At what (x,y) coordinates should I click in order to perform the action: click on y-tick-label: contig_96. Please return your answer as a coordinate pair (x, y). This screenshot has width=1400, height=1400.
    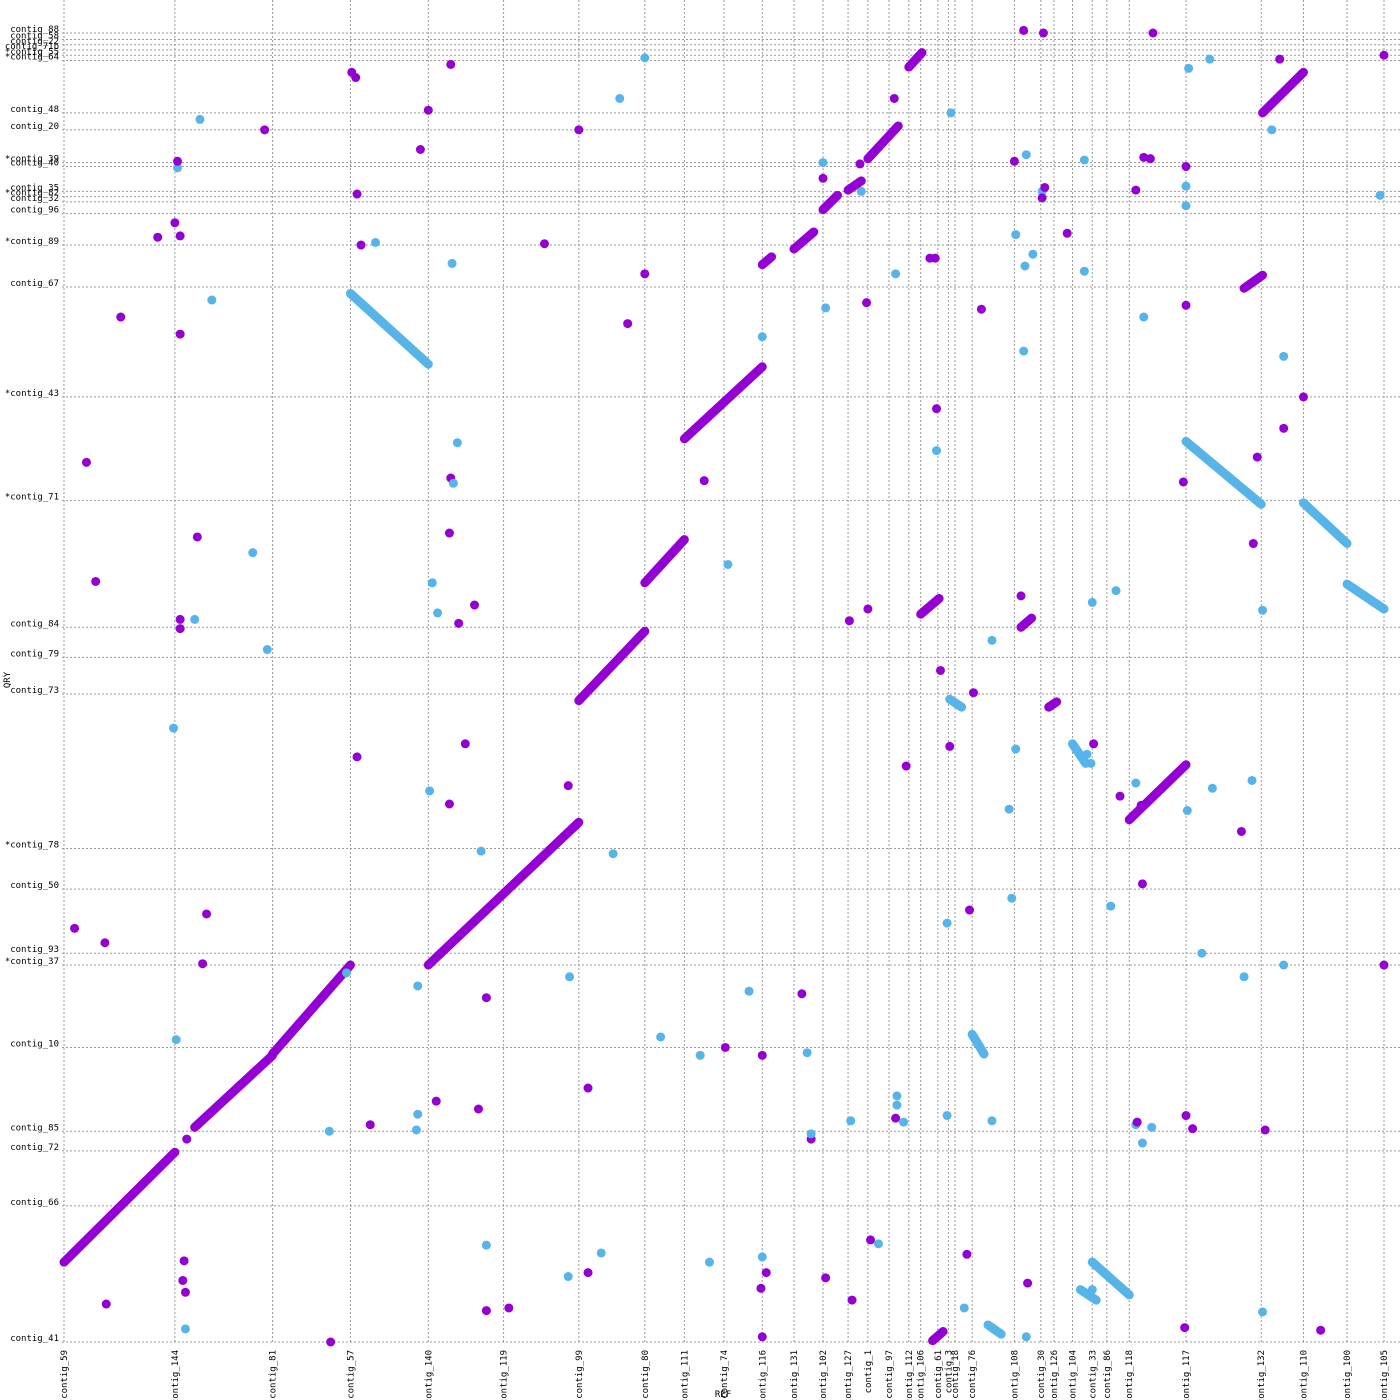
    Looking at the image, I should click on (34, 211).